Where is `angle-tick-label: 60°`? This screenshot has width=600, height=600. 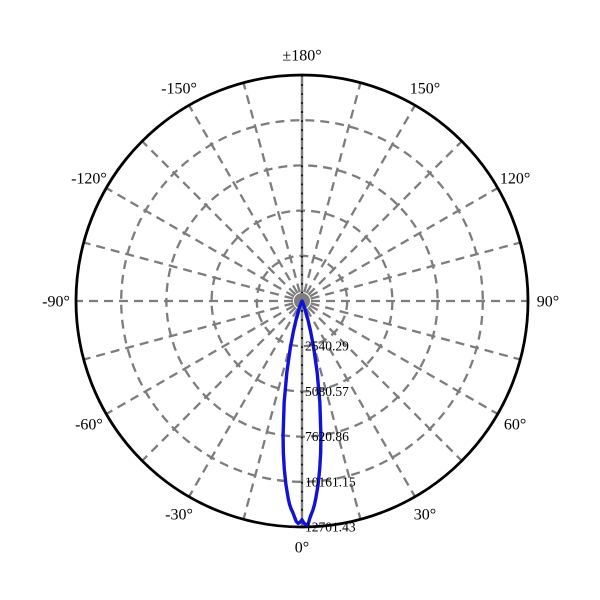
angle-tick-label: 60° is located at coordinates (515, 425).